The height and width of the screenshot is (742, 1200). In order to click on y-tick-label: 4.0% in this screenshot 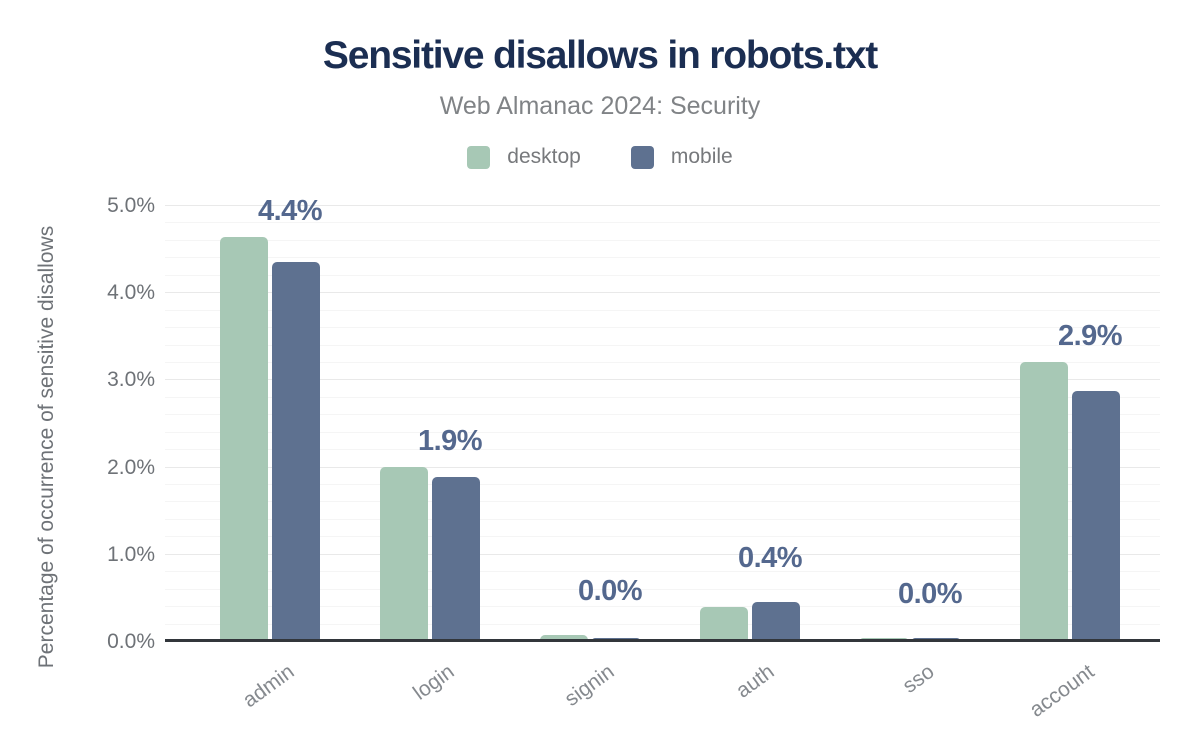, I will do `click(131, 293)`.